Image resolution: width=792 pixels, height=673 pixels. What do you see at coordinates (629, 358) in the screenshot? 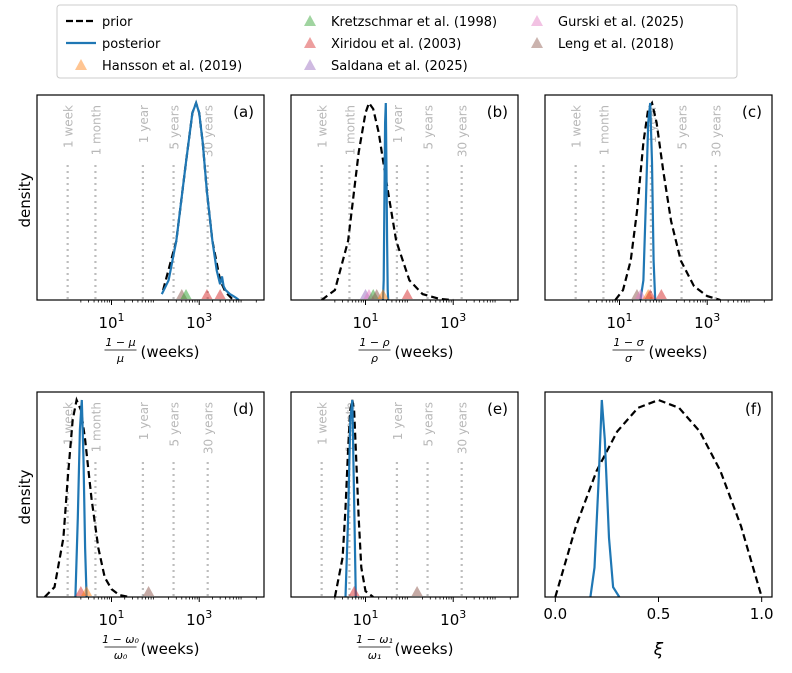
I see `x-label-denominator: σ` at bounding box center [629, 358].